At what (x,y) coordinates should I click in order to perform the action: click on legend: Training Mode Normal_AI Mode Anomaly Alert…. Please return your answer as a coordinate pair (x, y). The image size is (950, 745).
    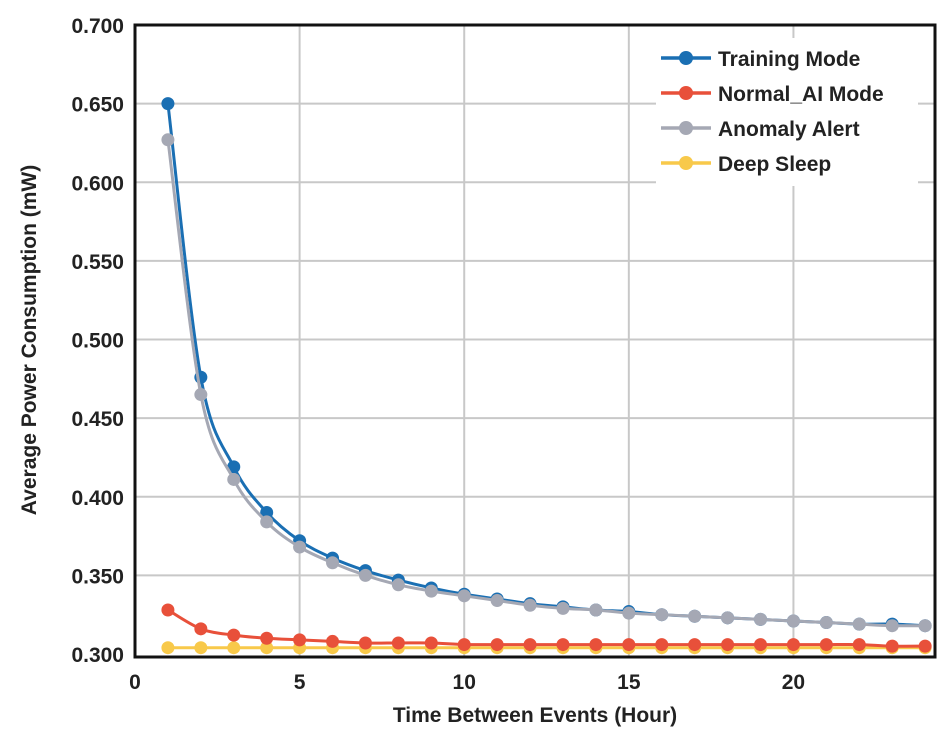
    Looking at the image, I should click on (787, 112).